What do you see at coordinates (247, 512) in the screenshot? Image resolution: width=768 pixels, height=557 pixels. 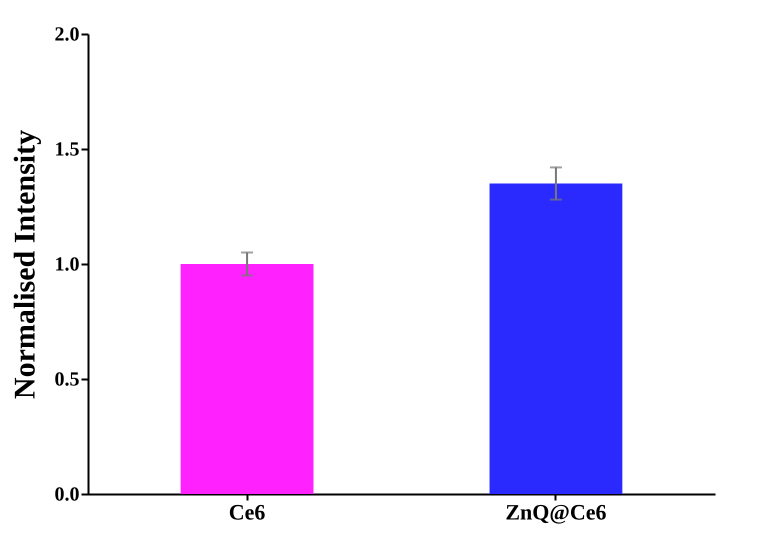 I see `x-tick-label: Ce6` at bounding box center [247, 512].